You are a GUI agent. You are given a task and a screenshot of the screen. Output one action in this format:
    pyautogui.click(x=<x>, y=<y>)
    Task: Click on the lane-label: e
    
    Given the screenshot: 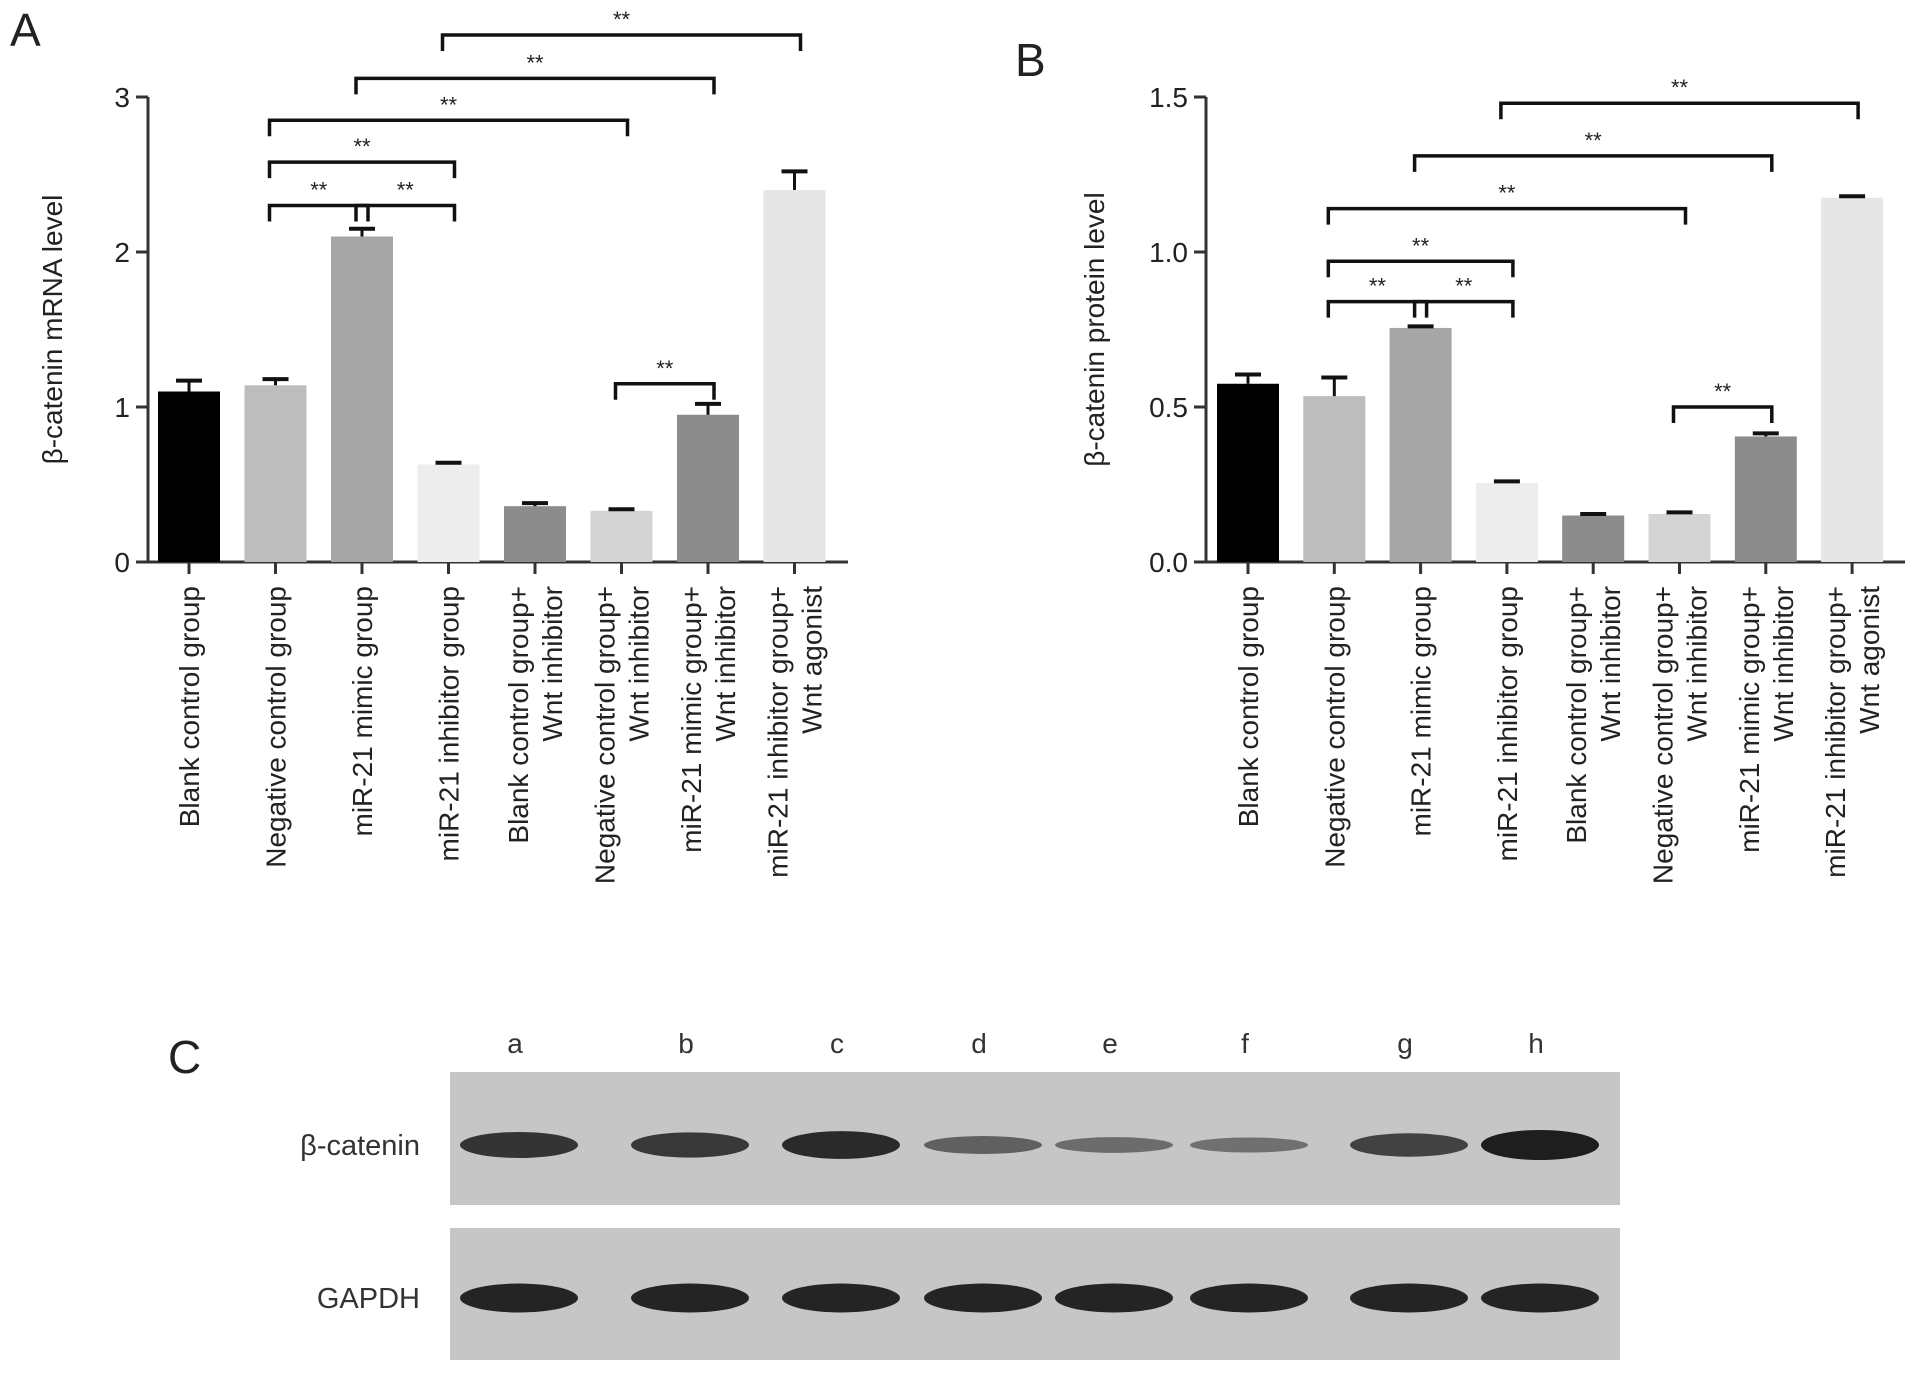 What is the action you would take?
    pyautogui.click(x=1110, y=1043)
    